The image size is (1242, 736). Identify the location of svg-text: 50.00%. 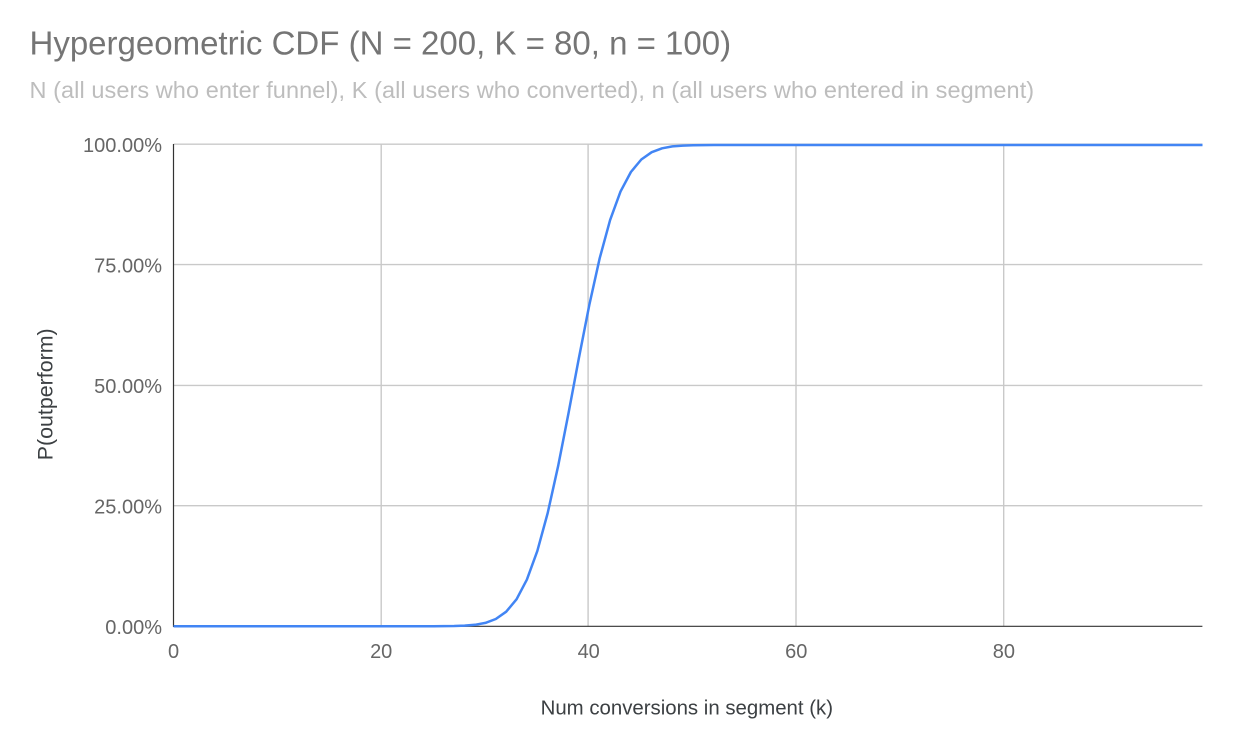
(128, 387).